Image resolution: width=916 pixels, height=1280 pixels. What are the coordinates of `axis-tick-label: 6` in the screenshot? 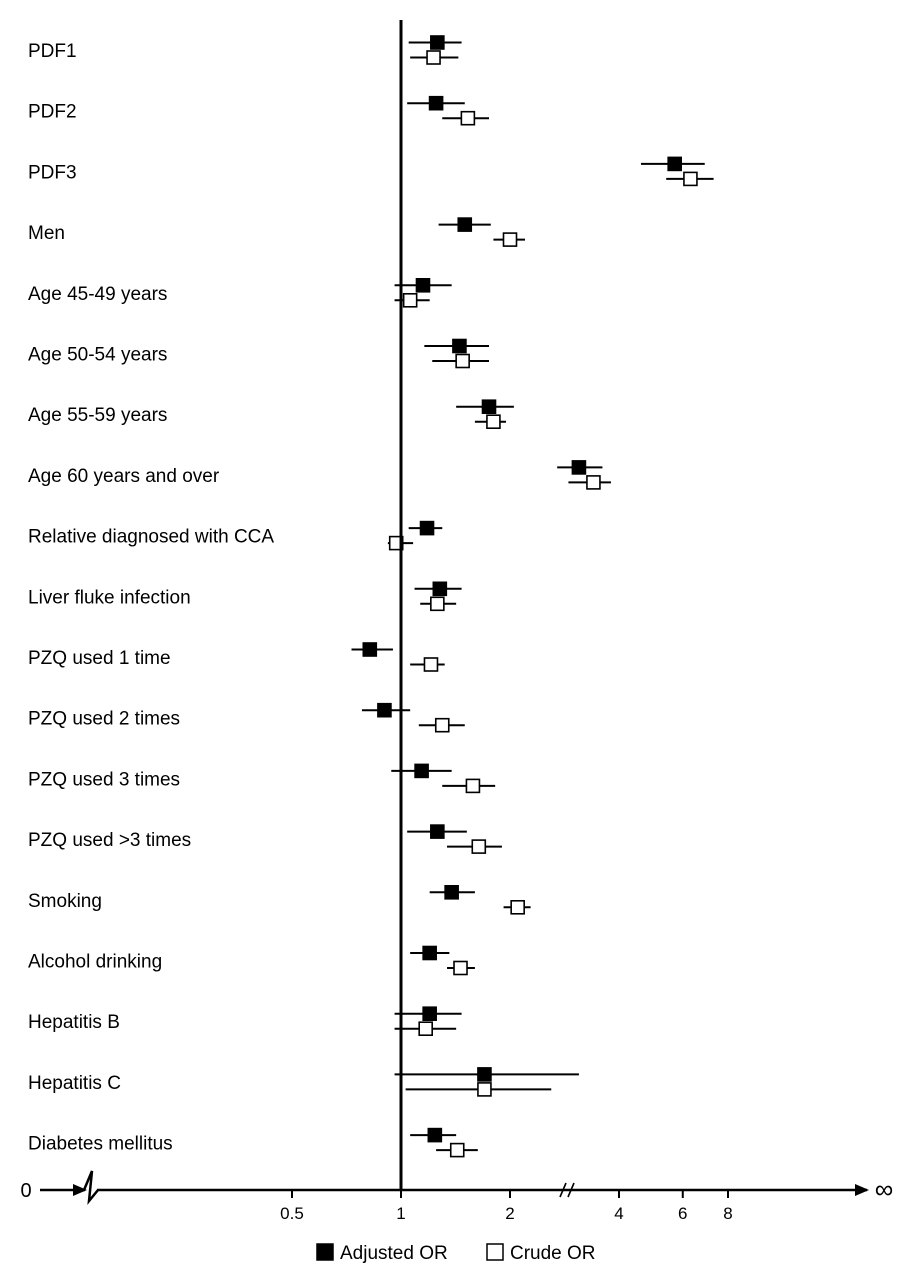 It's located at (682, 1213).